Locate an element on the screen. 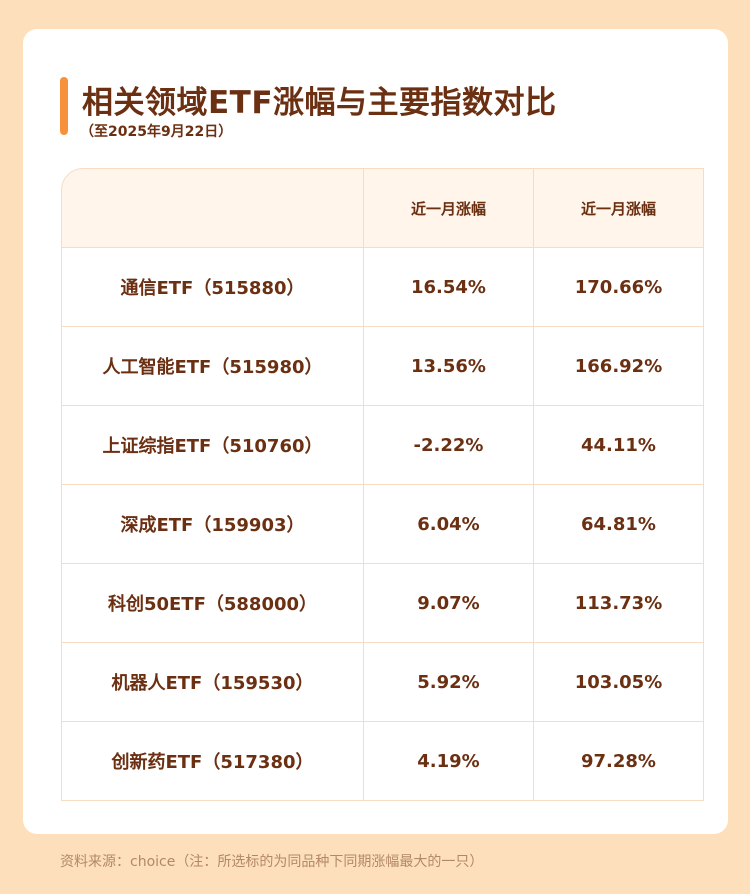 The height and width of the screenshot is (894, 750). table-row: 创新药ETF（517380） 4.19% 97.28% is located at coordinates (382, 761).